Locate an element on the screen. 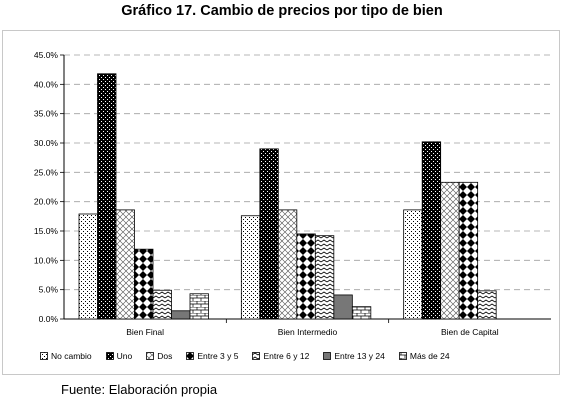 Image resolution: width=564 pixels, height=411 pixels. y-tick-label: 30.0% is located at coordinates (46, 143).